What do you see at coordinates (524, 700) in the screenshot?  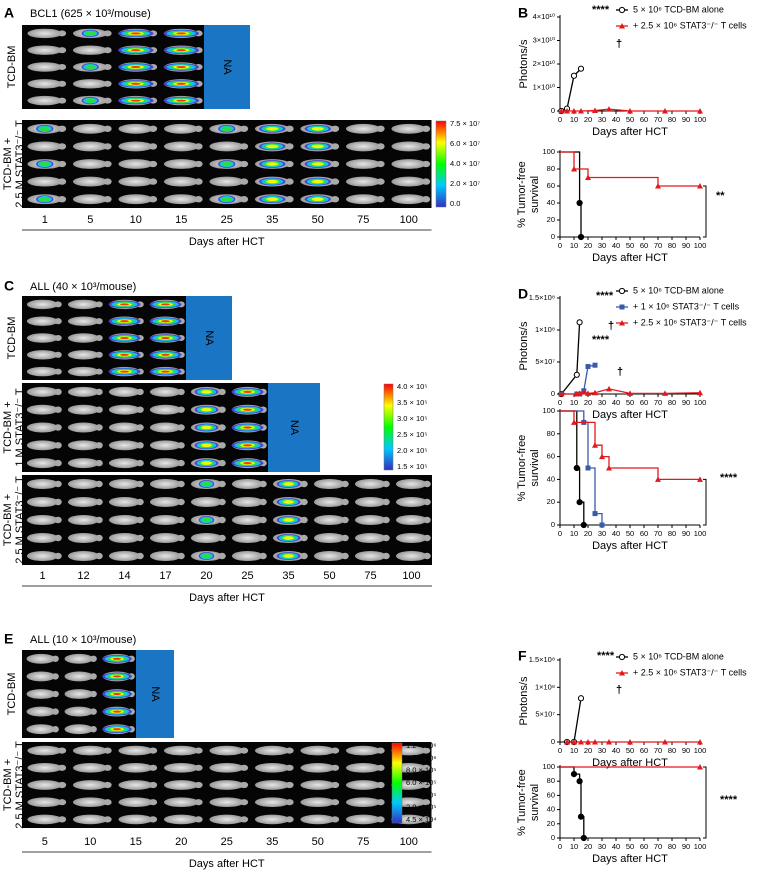 I see `y-axis-title: Photons/s` at bounding box center [524, 700].